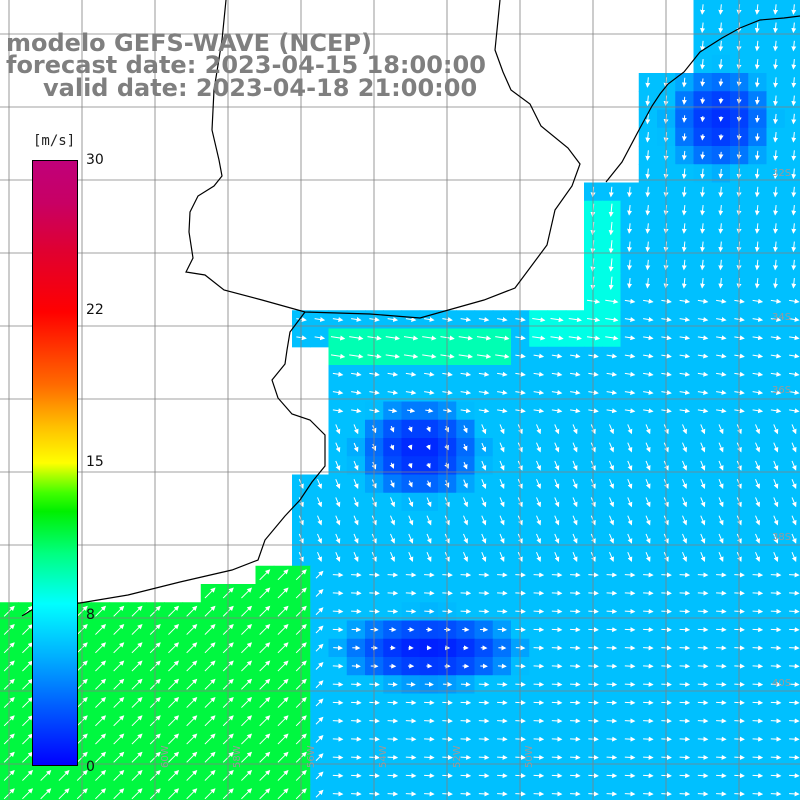  I want to click on colorbar-tick: 15, so click(95, 462).